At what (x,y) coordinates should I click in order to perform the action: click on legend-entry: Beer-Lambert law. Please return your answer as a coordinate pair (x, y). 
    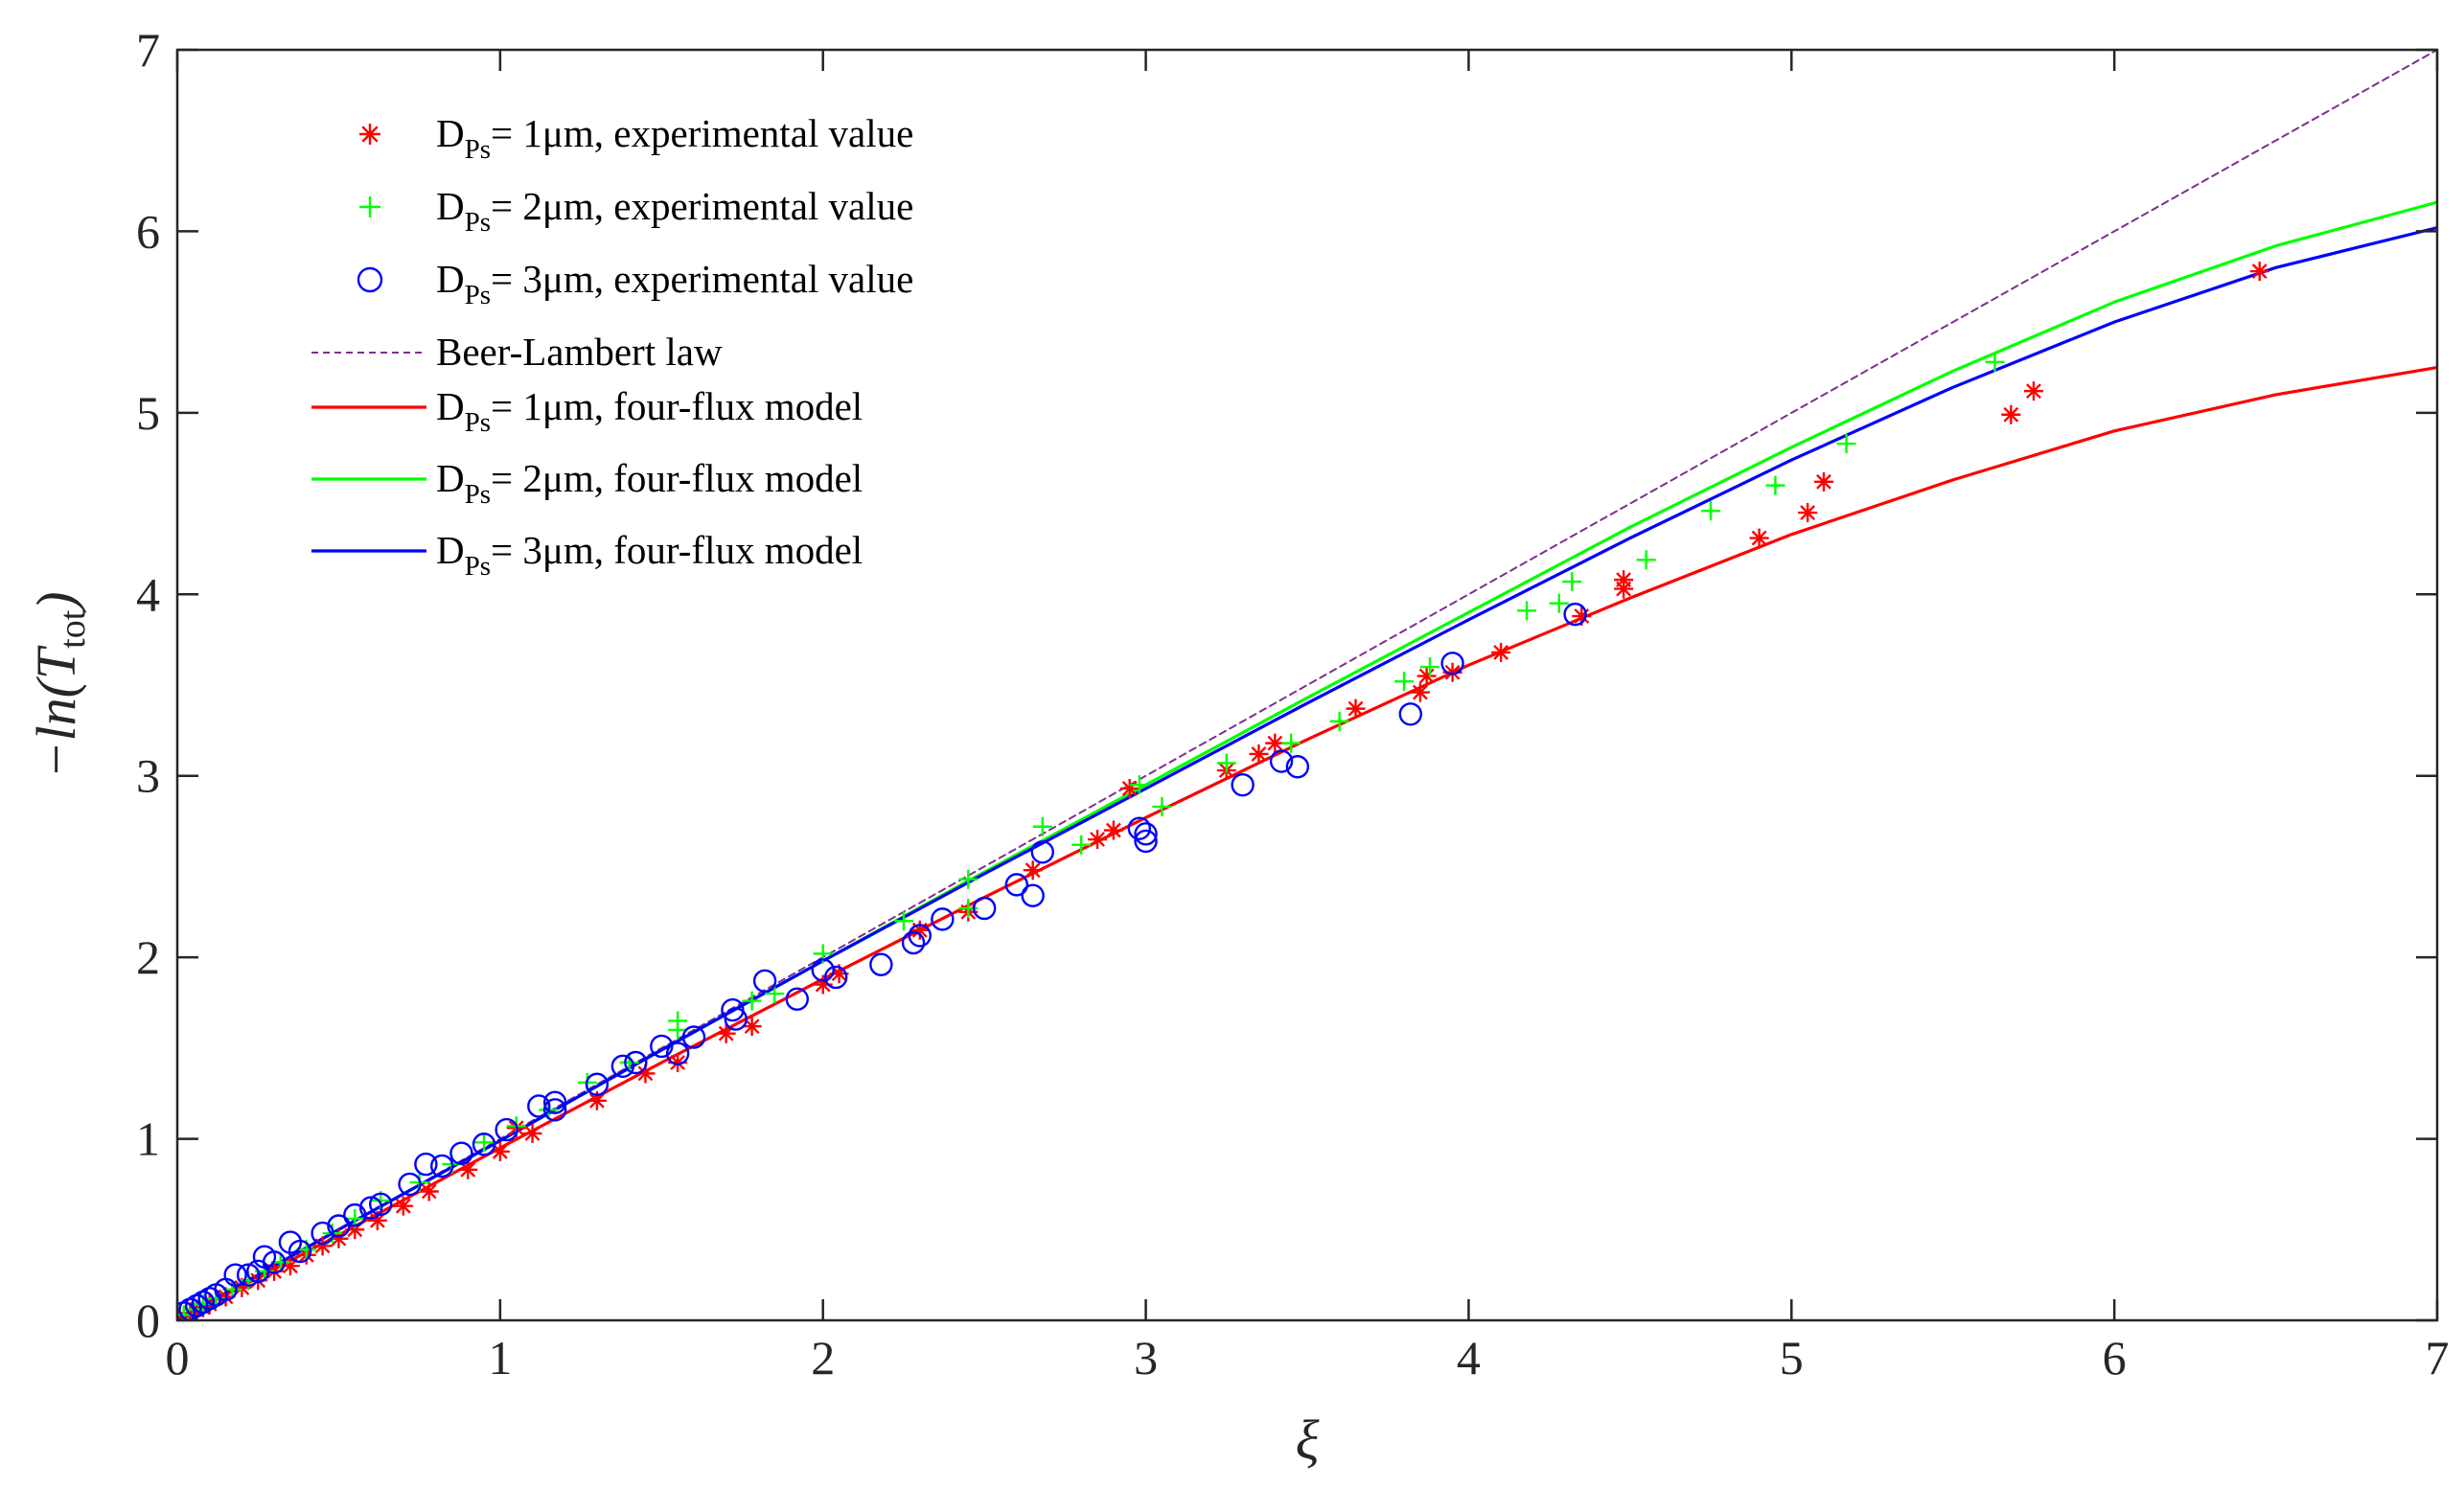
    Looking at the image, I should click on (517, 352).